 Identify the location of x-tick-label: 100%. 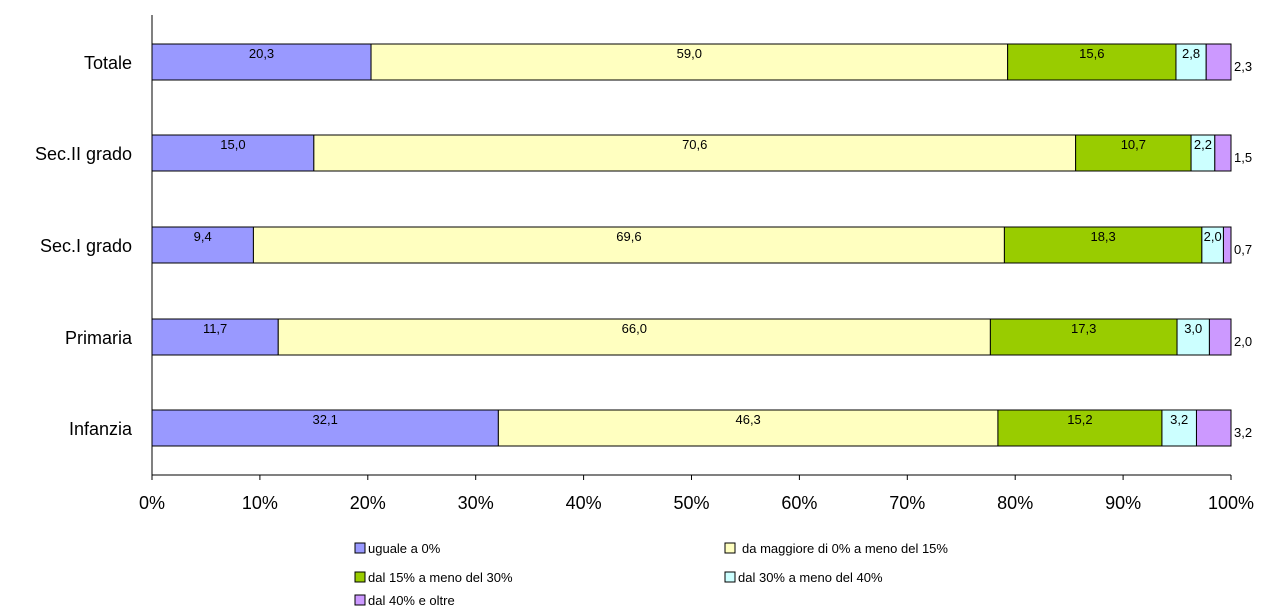
(1231, 503).